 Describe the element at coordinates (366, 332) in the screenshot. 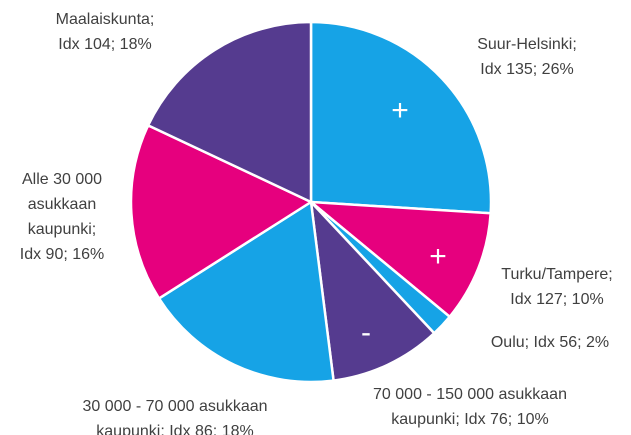

I see `slice-marker: -` at that location.